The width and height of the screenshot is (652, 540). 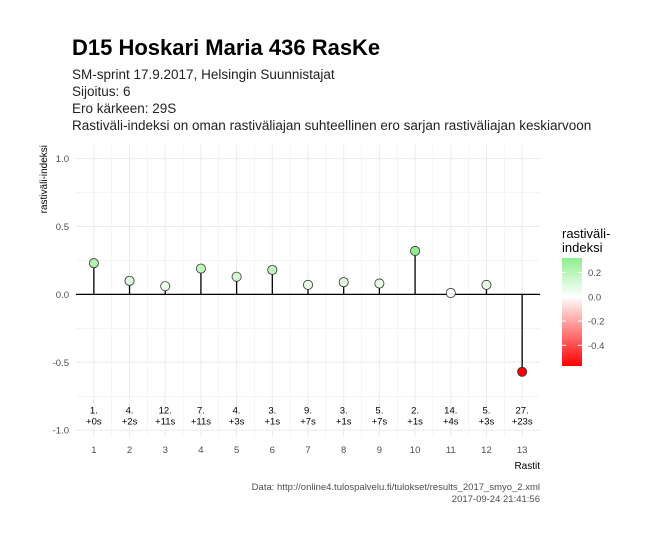 What do you see at coordinates (61, 363) in the screenshot?
I see `y-tick-label: -0.5` at bounding box center [61, 363].